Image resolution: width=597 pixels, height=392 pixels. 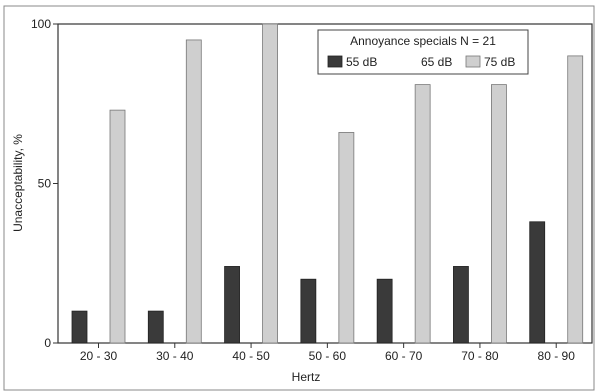 I want to click on x-tick-label: 80 - 90, so click(x=557, y=356).